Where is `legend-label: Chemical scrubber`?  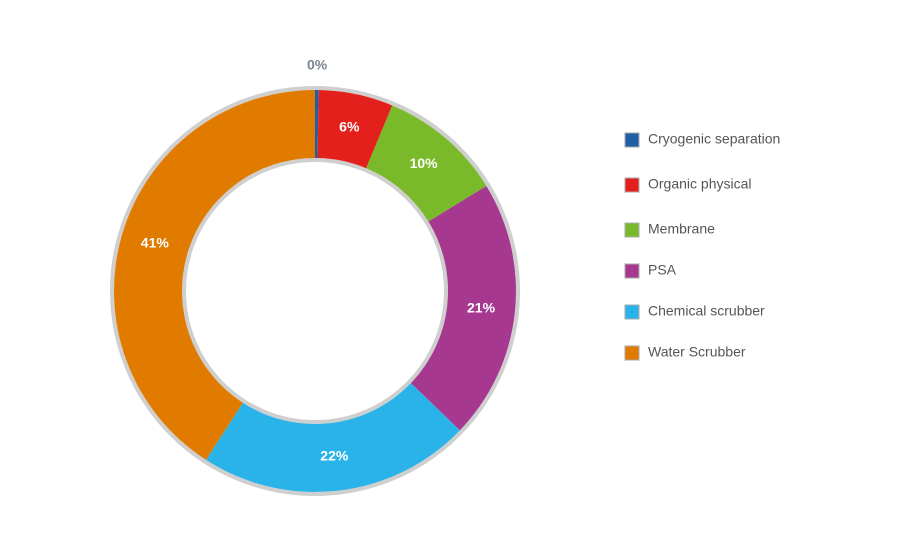
legend-label: Chemical scrubber is located at coordinates (706, 311).